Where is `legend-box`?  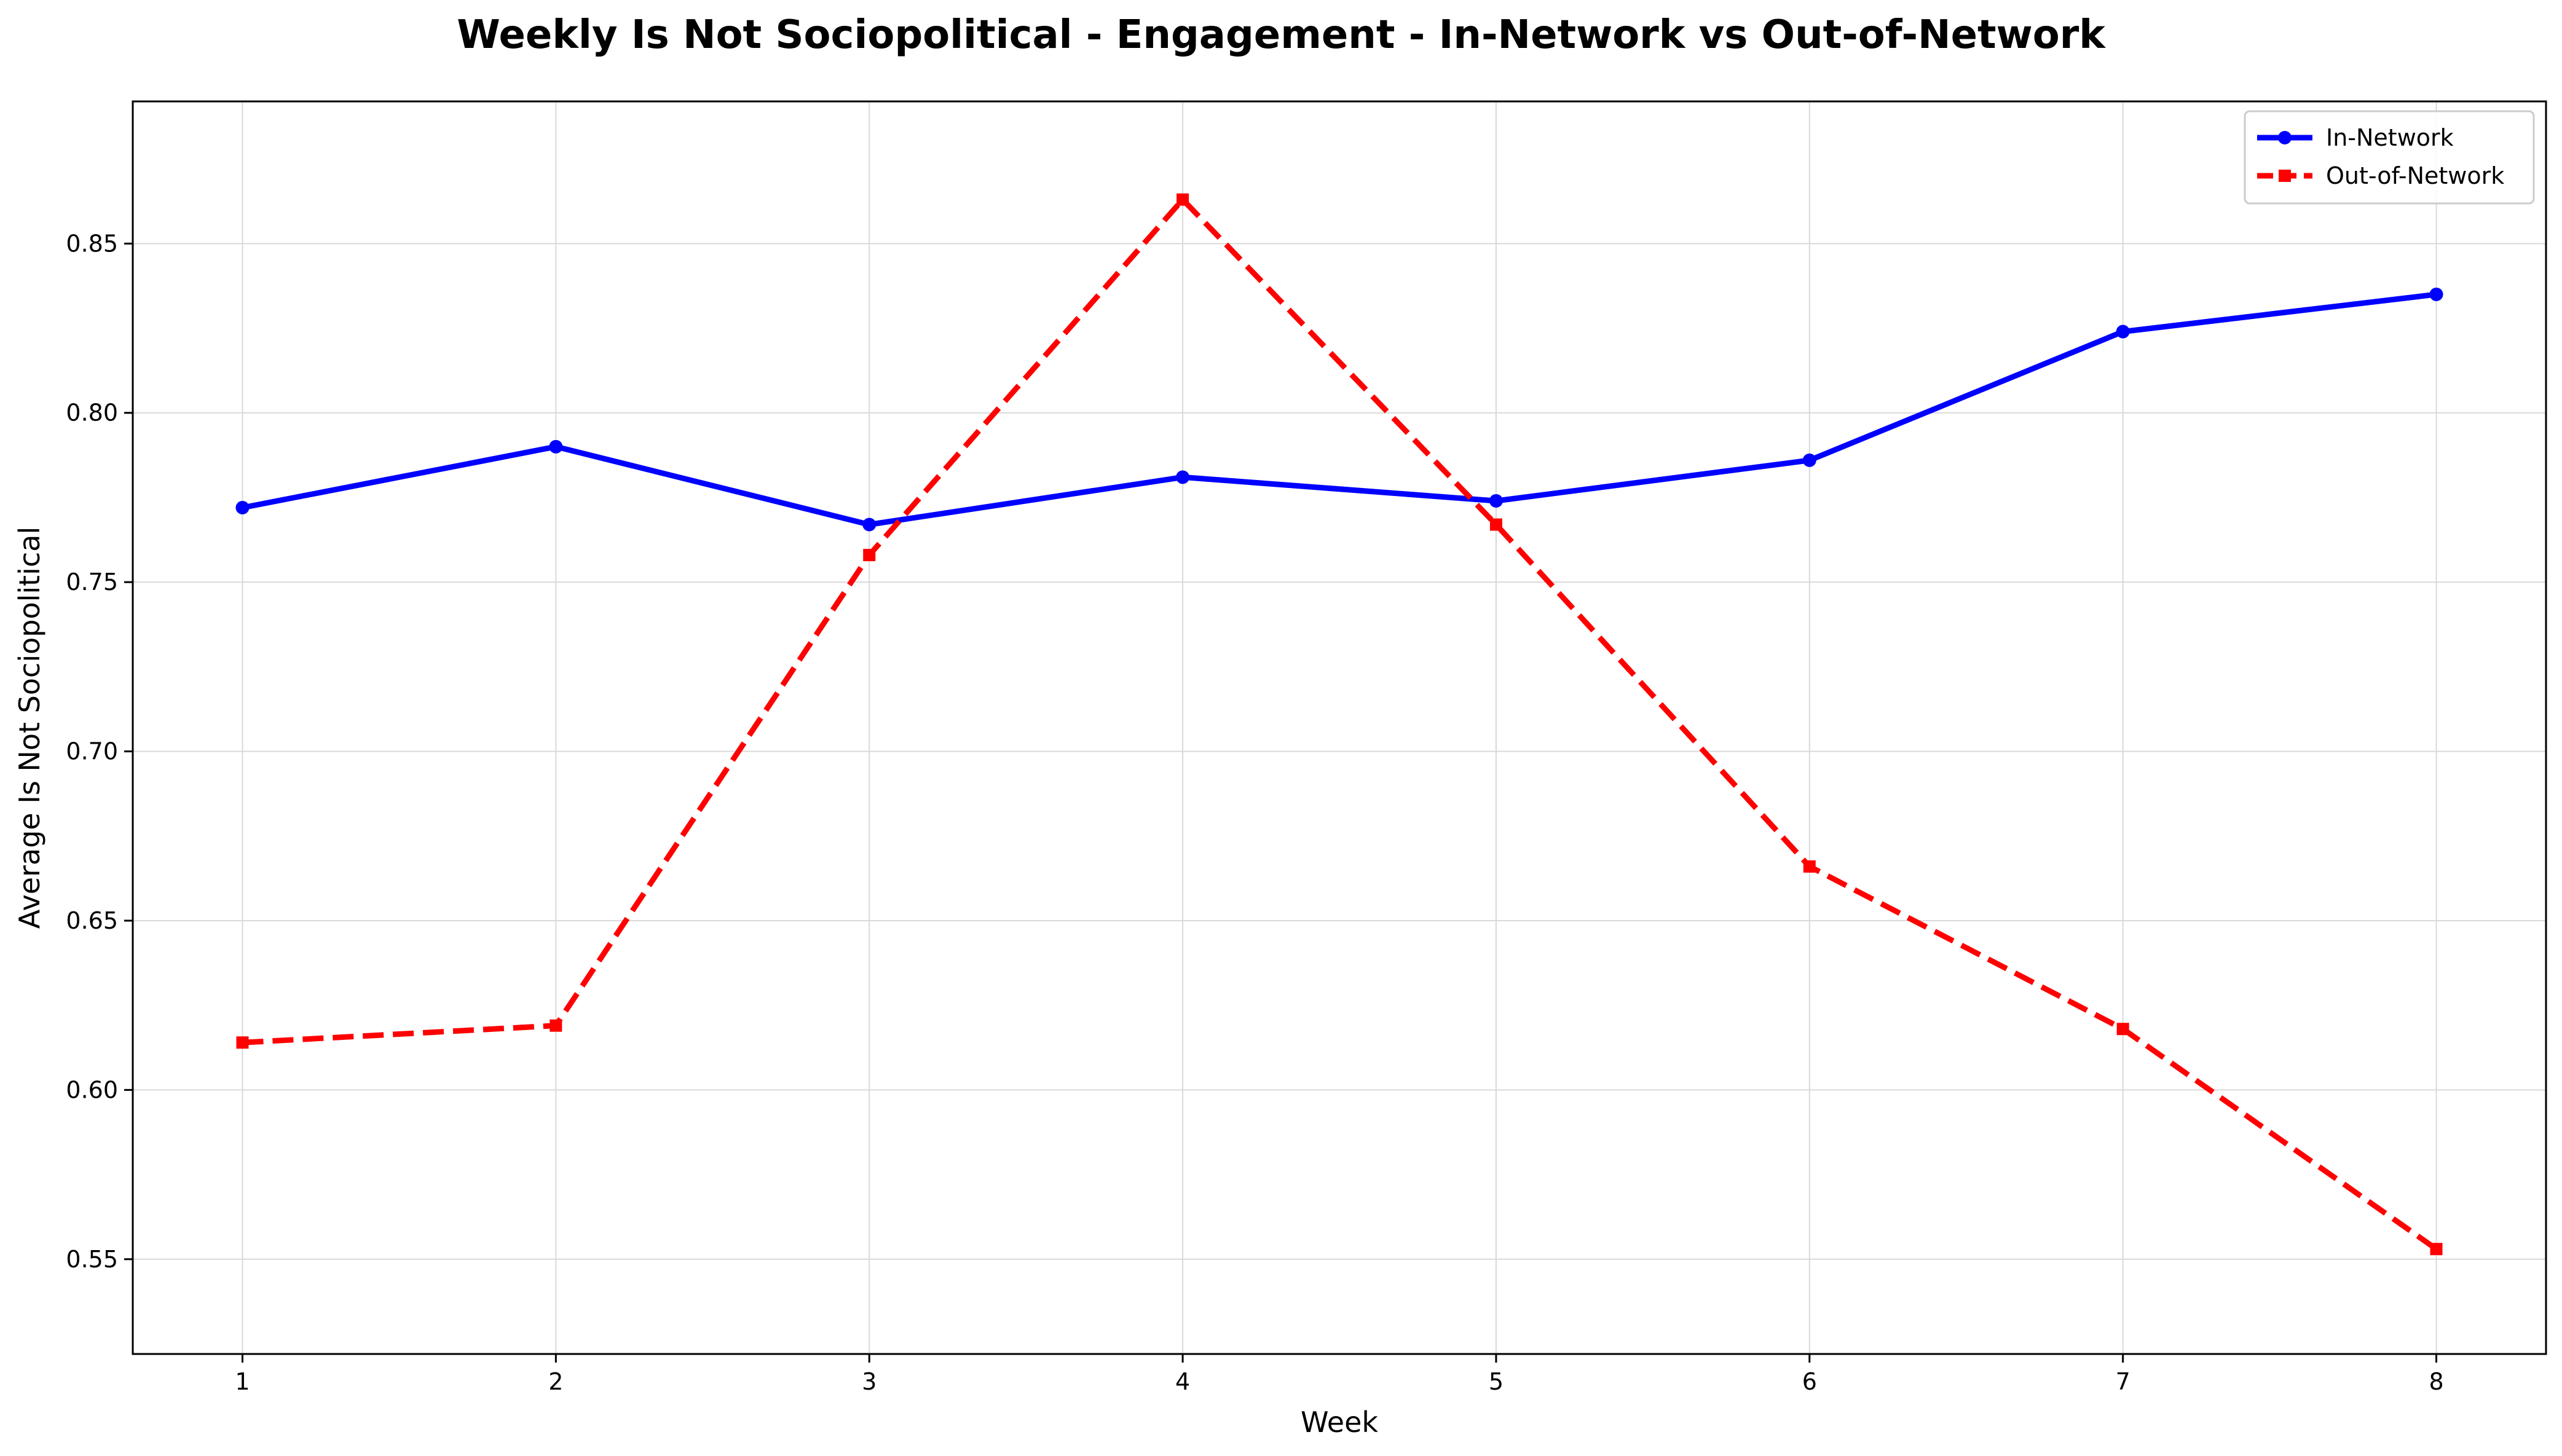 legend-box is located at coordinates (2389, 157).